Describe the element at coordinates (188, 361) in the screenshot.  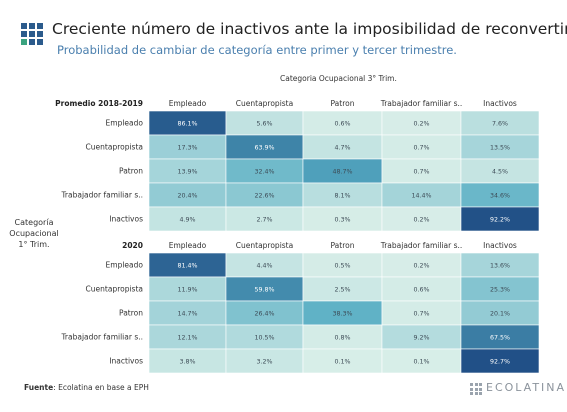
I see `cell-value-label: 3.8%` at that location.